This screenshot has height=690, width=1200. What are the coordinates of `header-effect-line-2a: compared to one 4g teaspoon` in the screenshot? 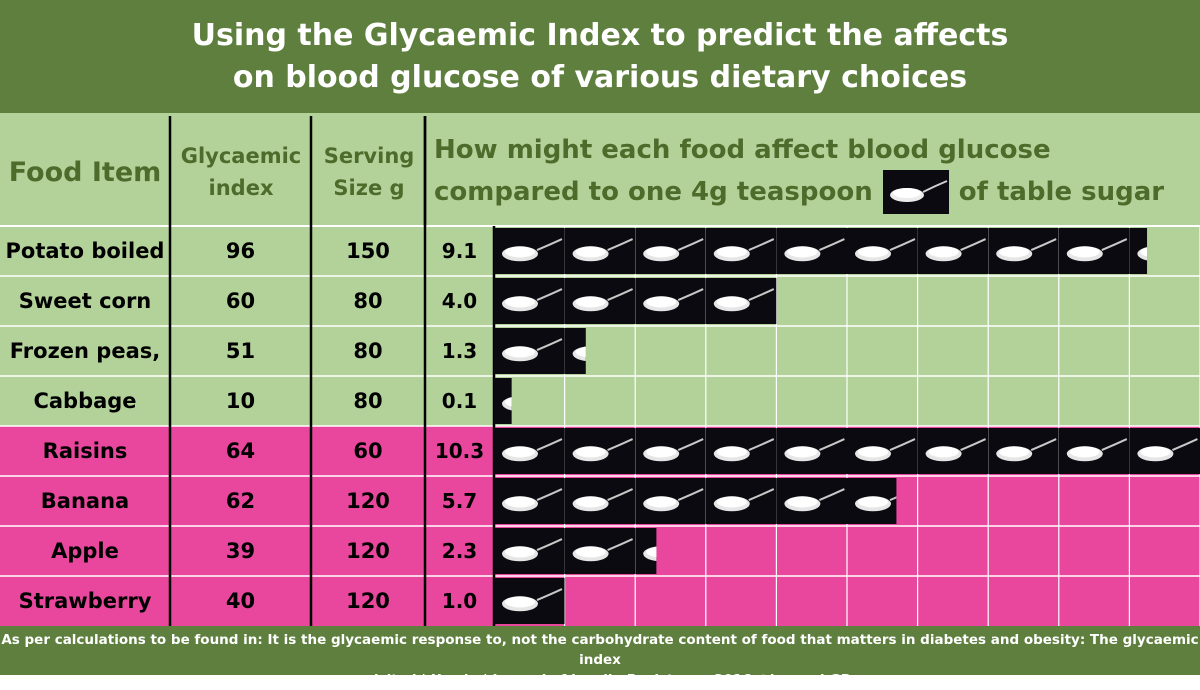 It's located at (653, 192).